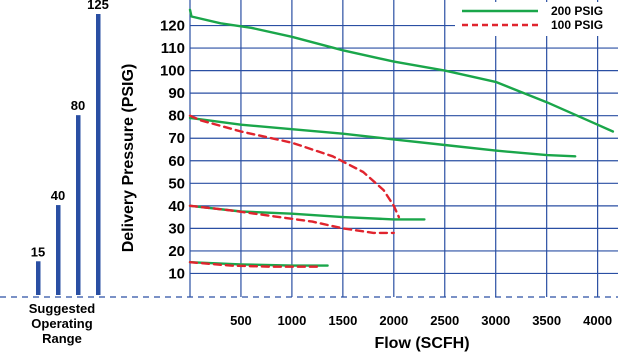 The image size is (618, 356). I want to click on x-tick-label-2500: 2500, so click(444, 320).